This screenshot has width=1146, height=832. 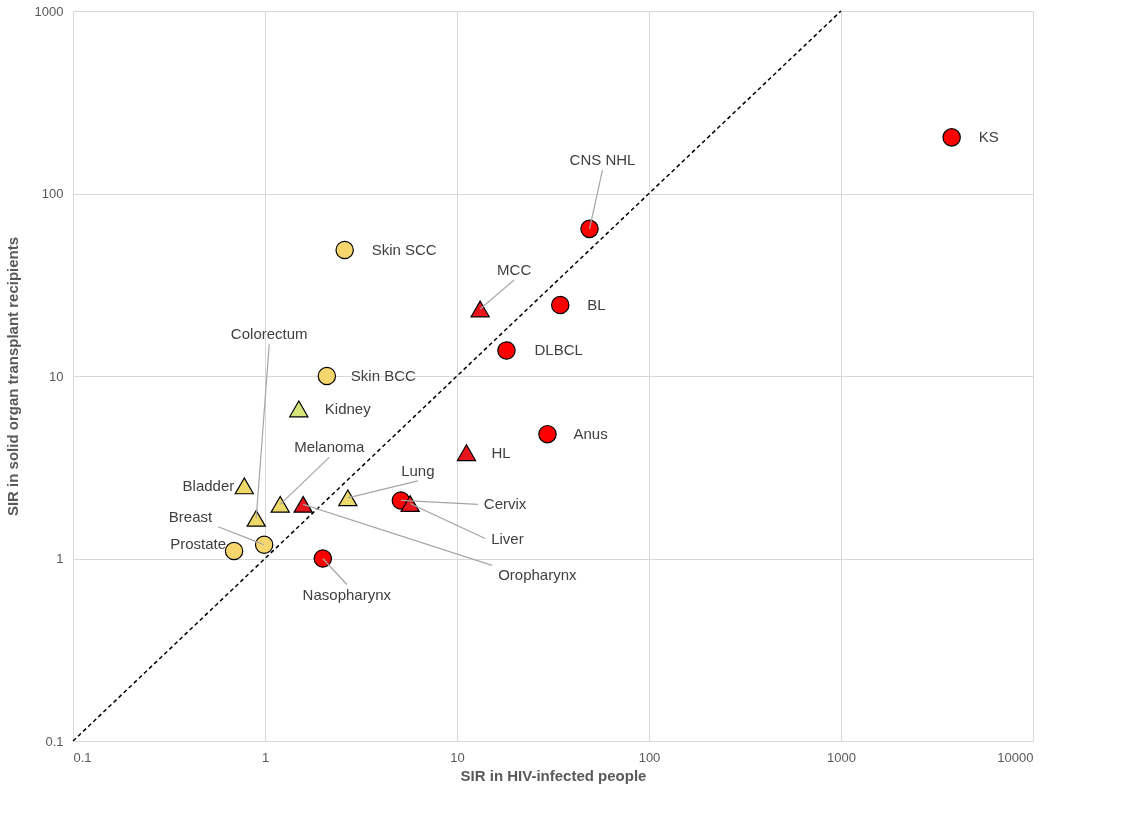 I want to click on annotation: Nasopharynx, so click(x=347, y=594).